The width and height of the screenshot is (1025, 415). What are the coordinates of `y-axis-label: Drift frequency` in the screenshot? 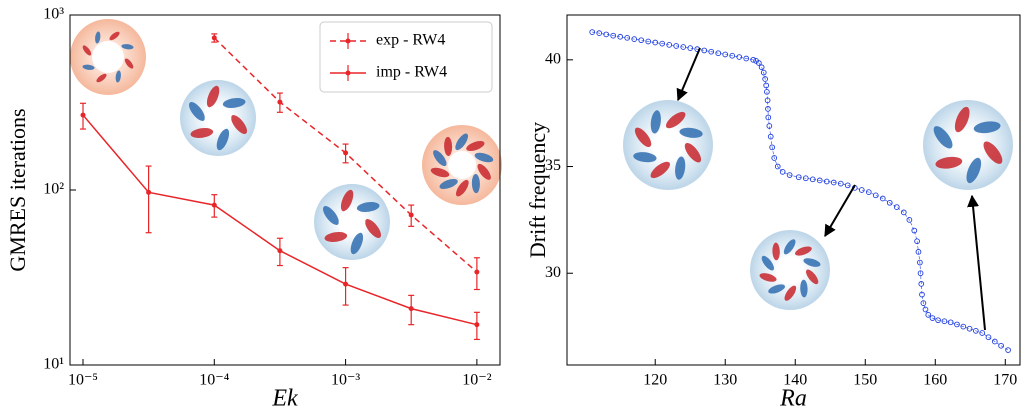 It's located at (537, 190).